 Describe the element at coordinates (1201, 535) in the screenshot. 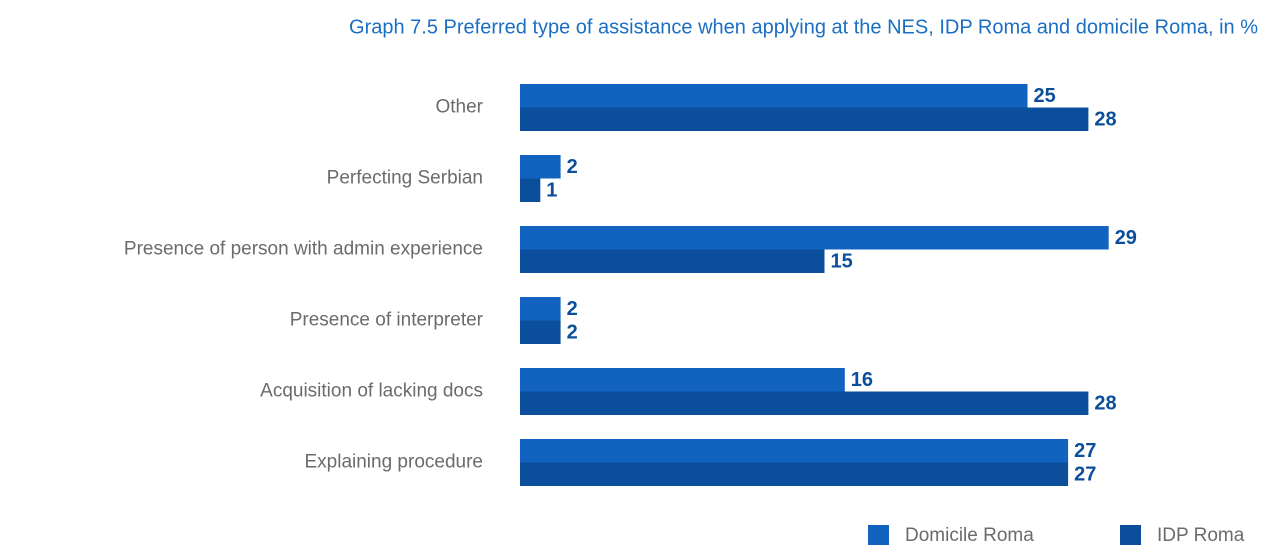

I see `legend-label: IDP Roma` at that location.